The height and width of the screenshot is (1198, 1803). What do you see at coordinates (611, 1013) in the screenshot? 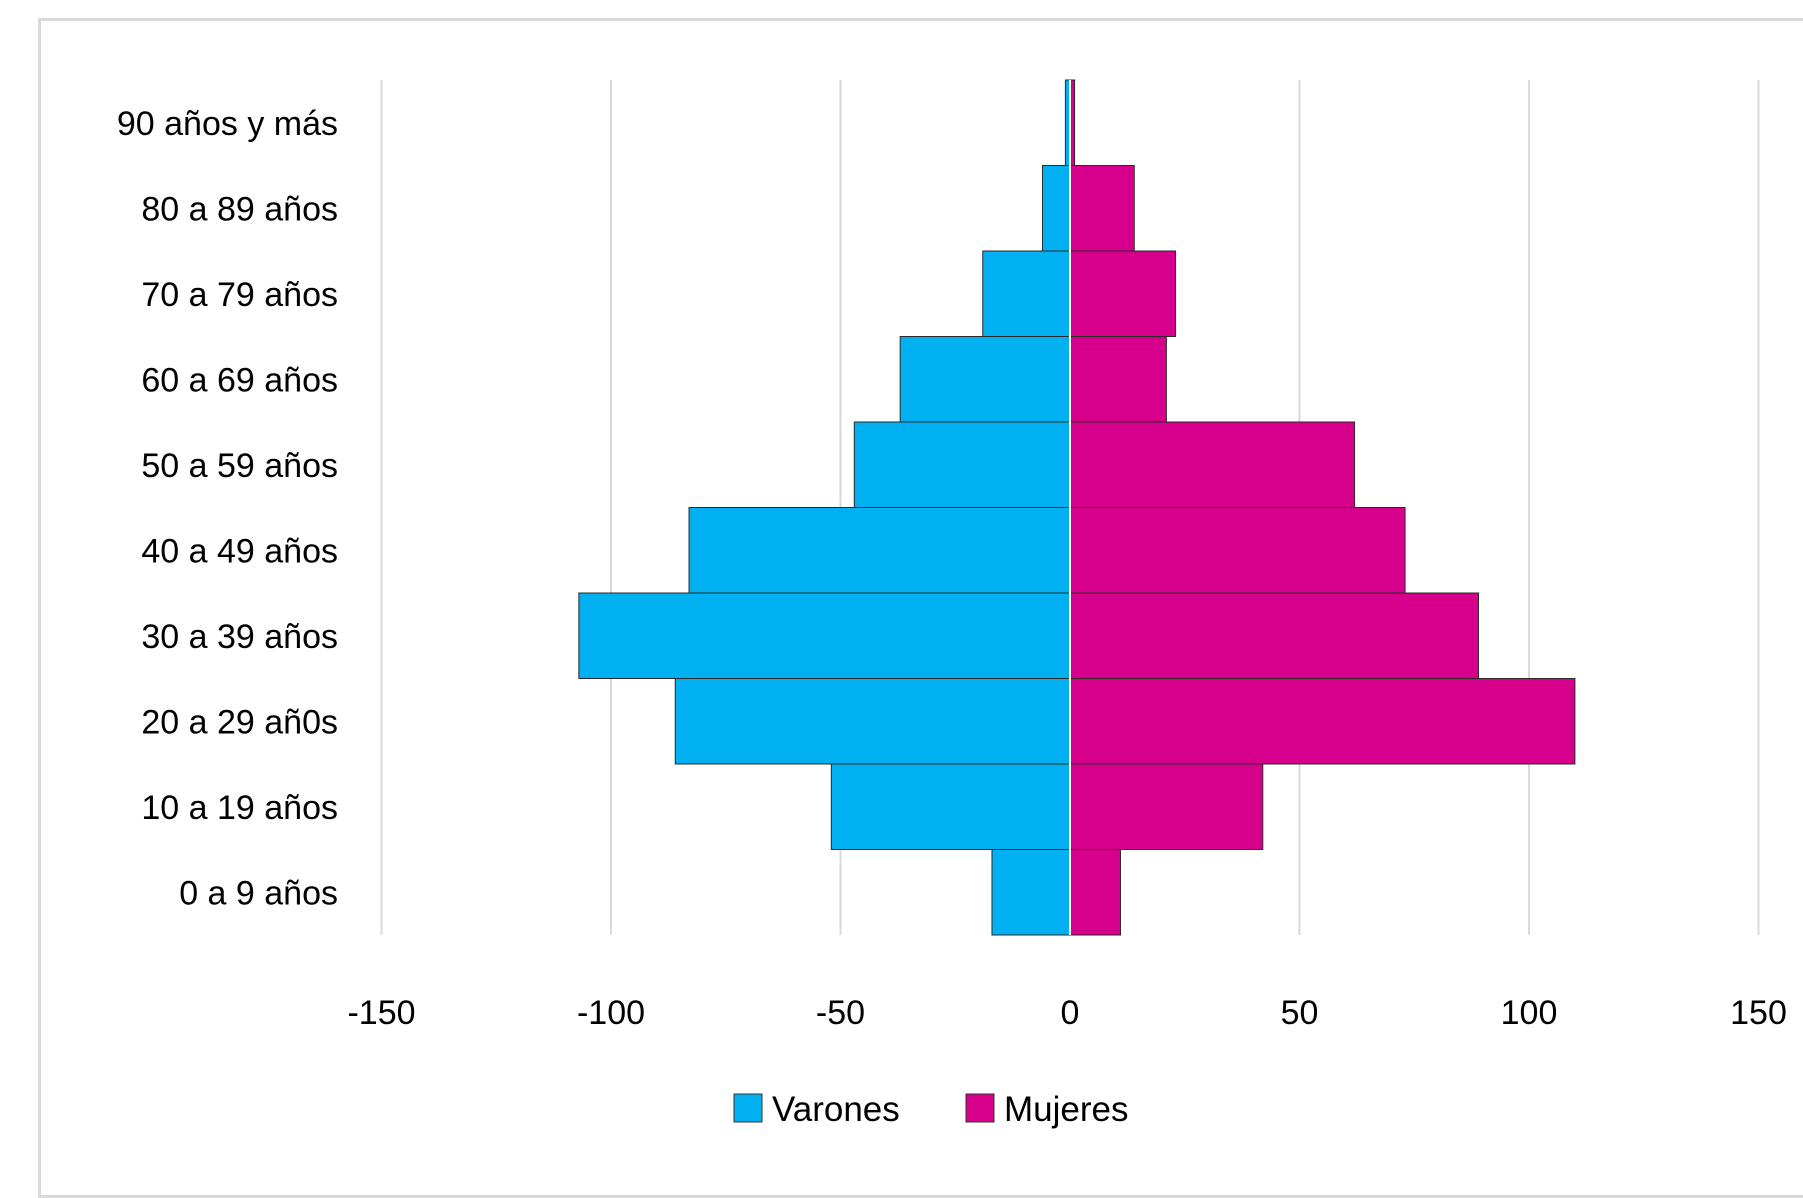
I see `x-tick-label: -100` at bounding box center [611, 1013].